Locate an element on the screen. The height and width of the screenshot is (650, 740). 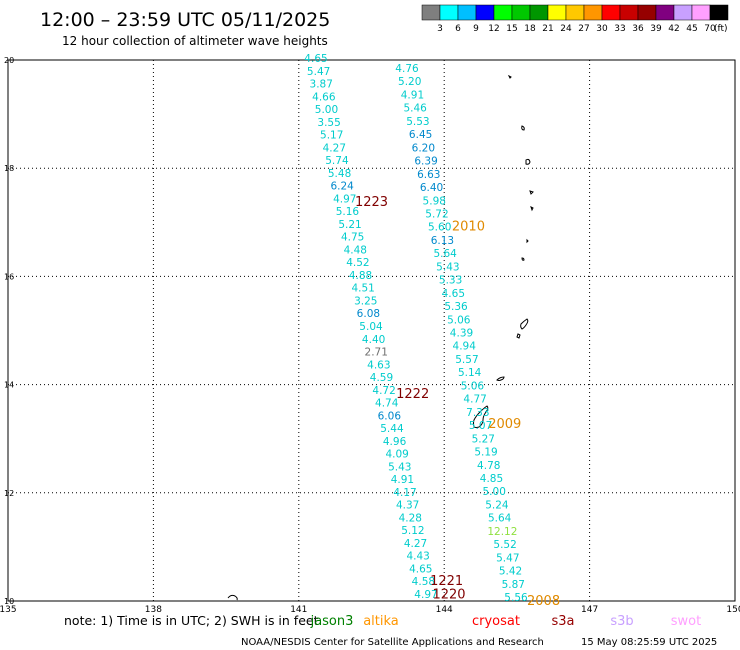
island-rota is located at coordinates (500, 378).